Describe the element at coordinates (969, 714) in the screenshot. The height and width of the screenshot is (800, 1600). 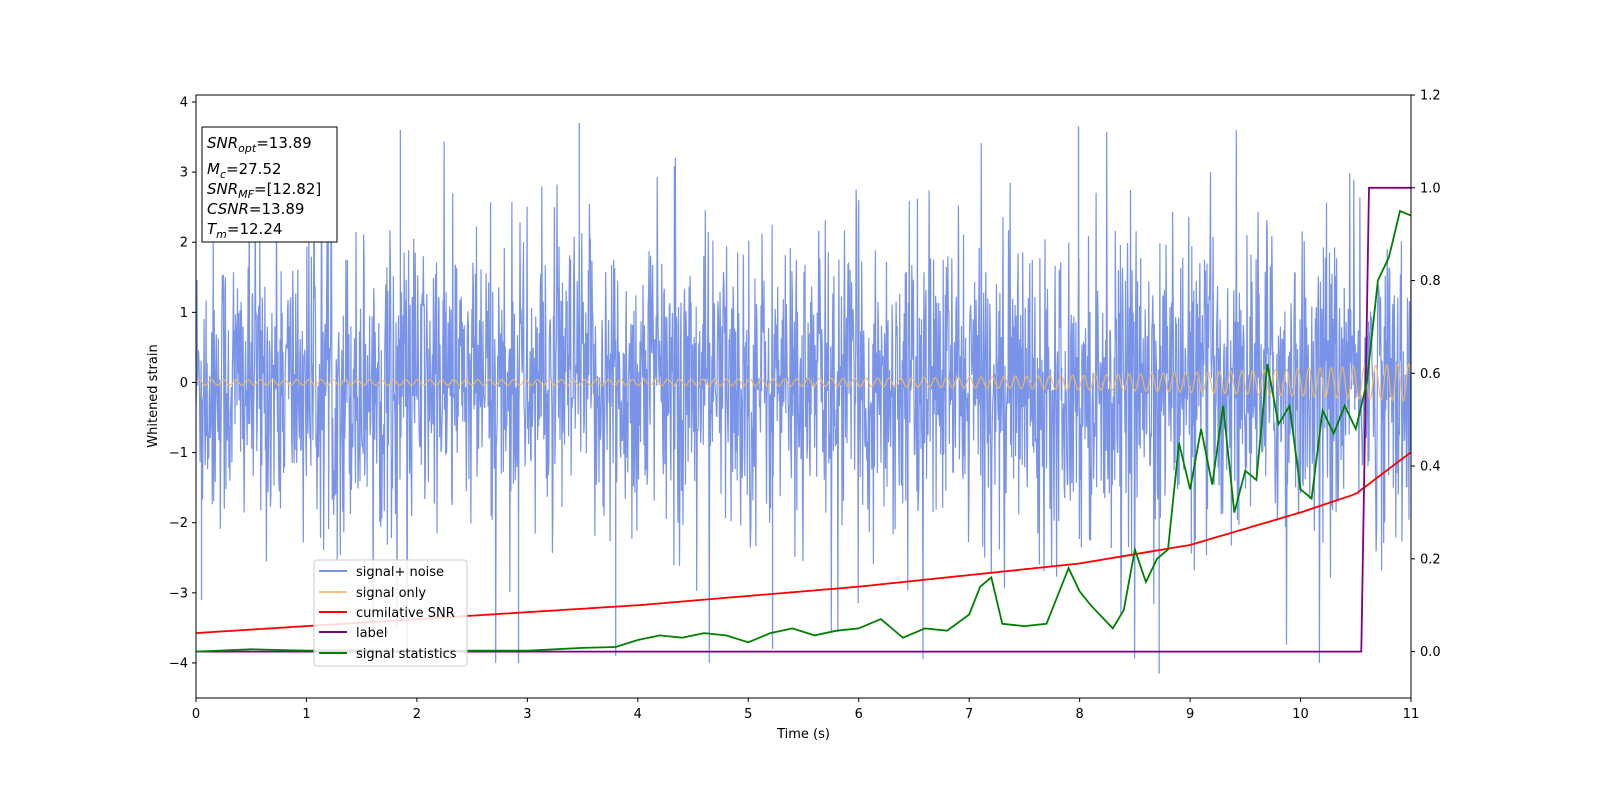
I see `x-tick-label: 7` at that location.